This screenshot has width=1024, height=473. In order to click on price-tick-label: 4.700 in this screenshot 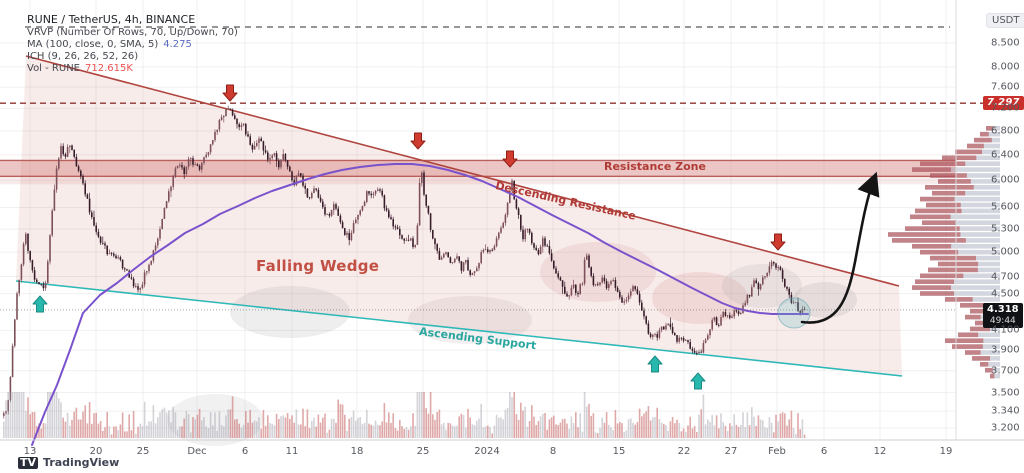, I will do `click(1005, 276)`.